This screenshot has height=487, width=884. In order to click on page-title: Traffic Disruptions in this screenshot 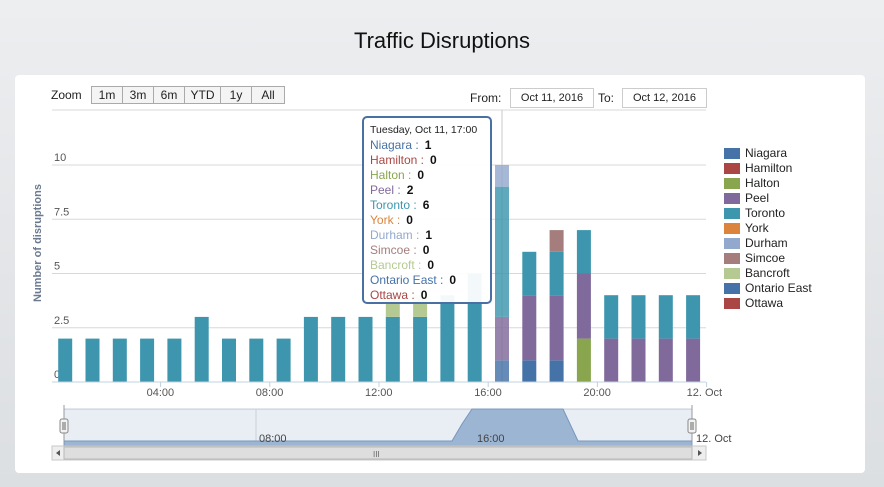, I will do `click(442, 40)`.